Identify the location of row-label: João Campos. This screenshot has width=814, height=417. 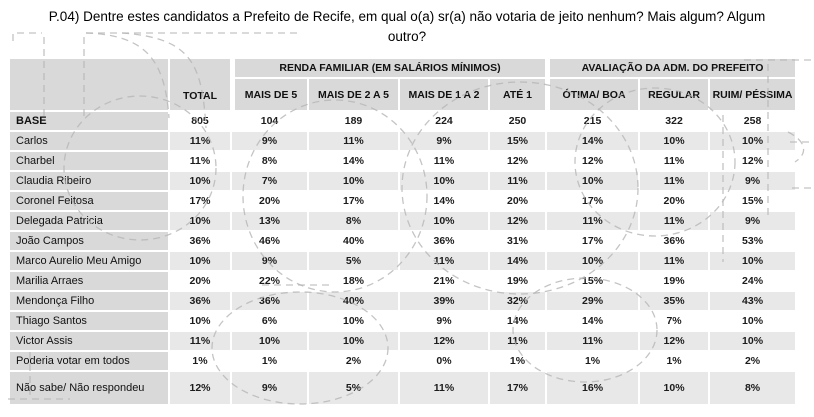
(89, 241).